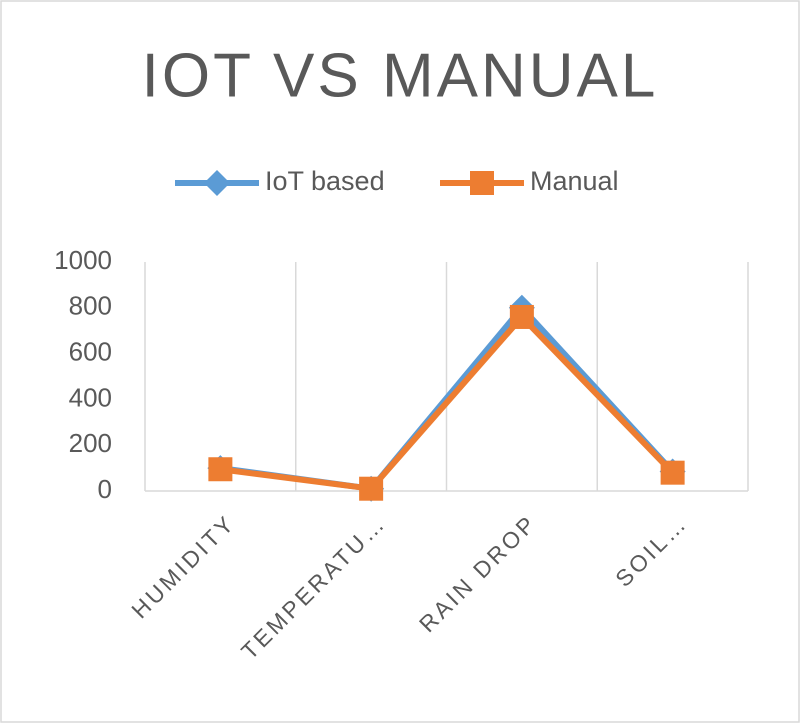 The width and height of the screenshot is (800, 723). Describe the element at coordinates (105, 489) in the screenshot. I see `y-tick-label: 0` at that location.